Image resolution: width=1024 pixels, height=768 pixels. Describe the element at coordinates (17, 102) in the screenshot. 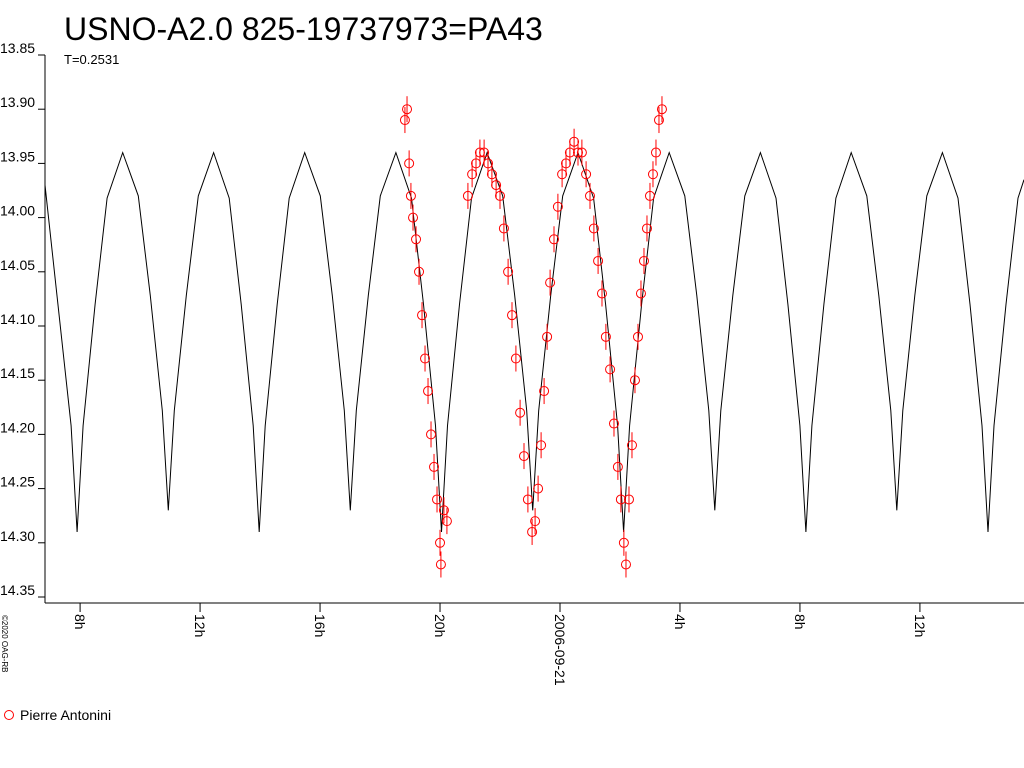

I see `y-tick-label: 13.90` at that location.